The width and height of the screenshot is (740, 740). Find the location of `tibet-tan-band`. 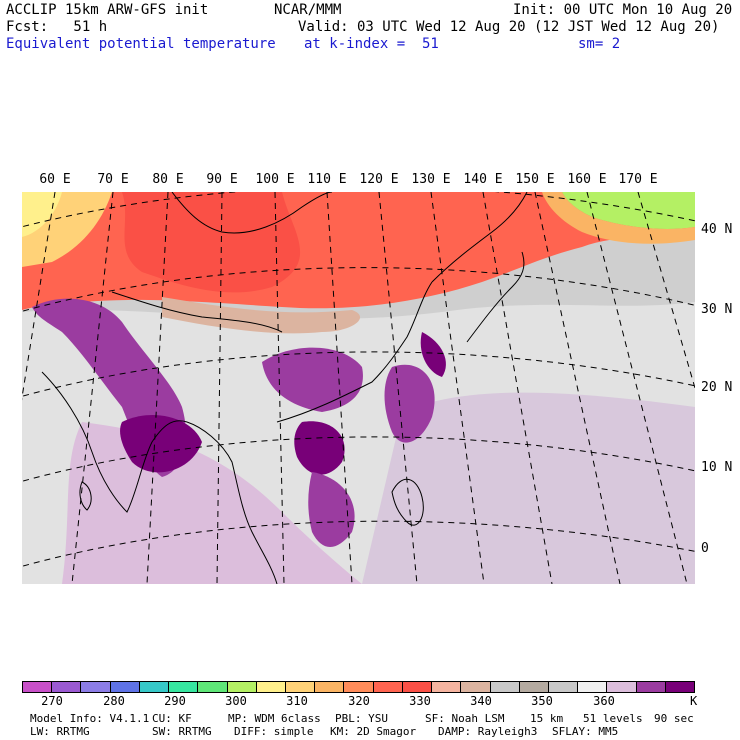

tibet-tan-band is located at coordinates (261, 315).